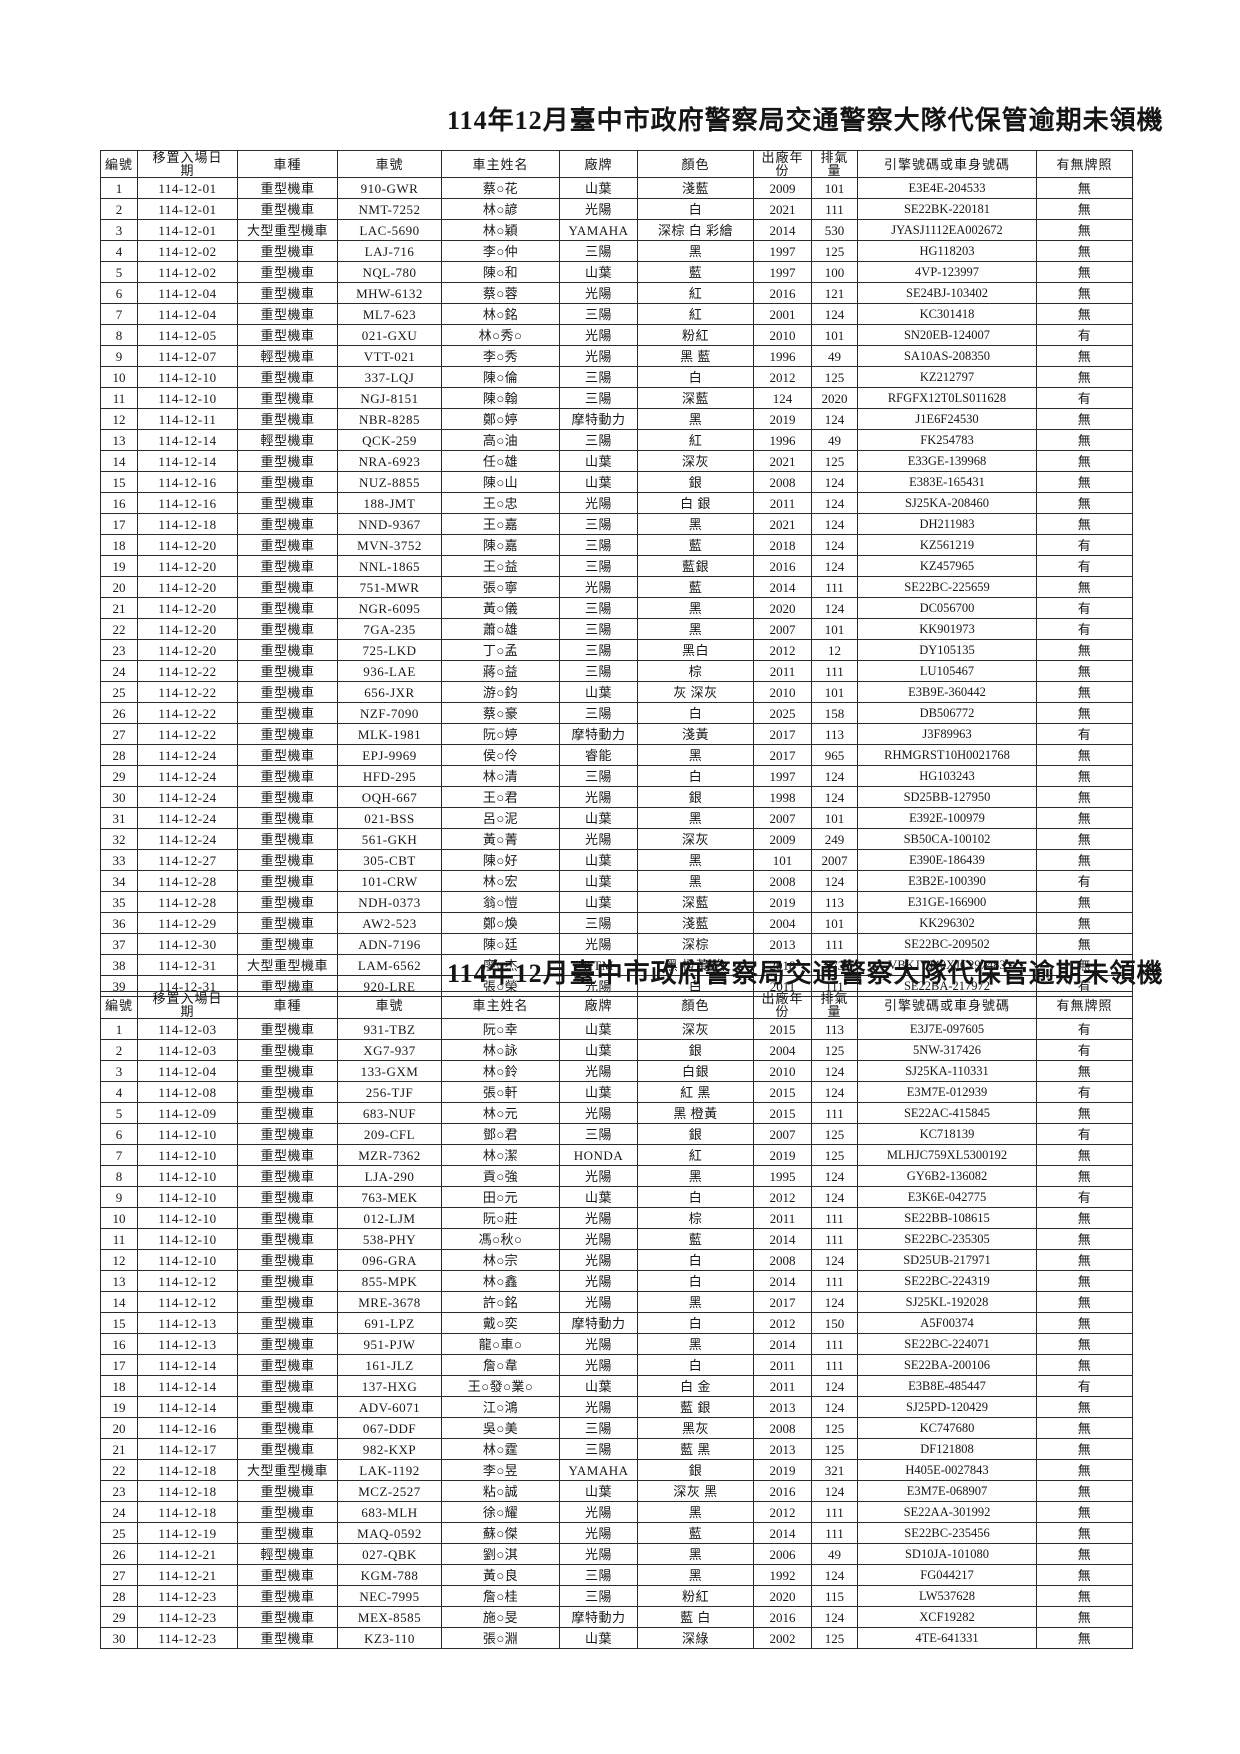  I want to click on cell: 鄭○婷, so click(500, 419).